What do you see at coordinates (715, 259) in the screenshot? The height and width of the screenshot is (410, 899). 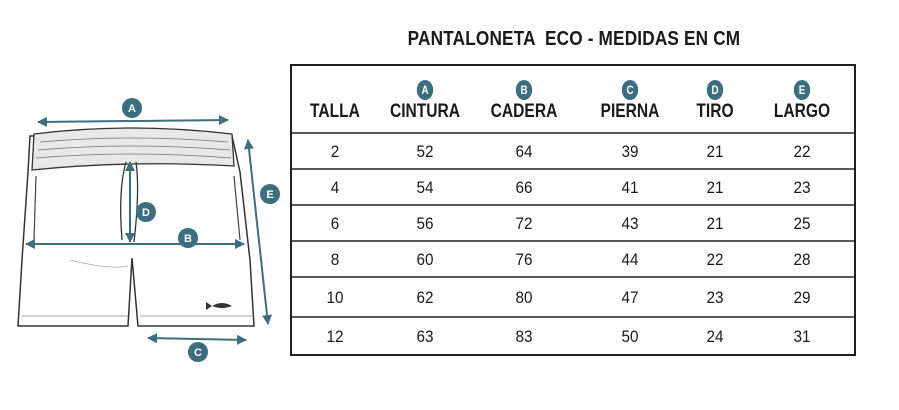 I see `cell-tiro: 22` at bounding box center [715, 259].